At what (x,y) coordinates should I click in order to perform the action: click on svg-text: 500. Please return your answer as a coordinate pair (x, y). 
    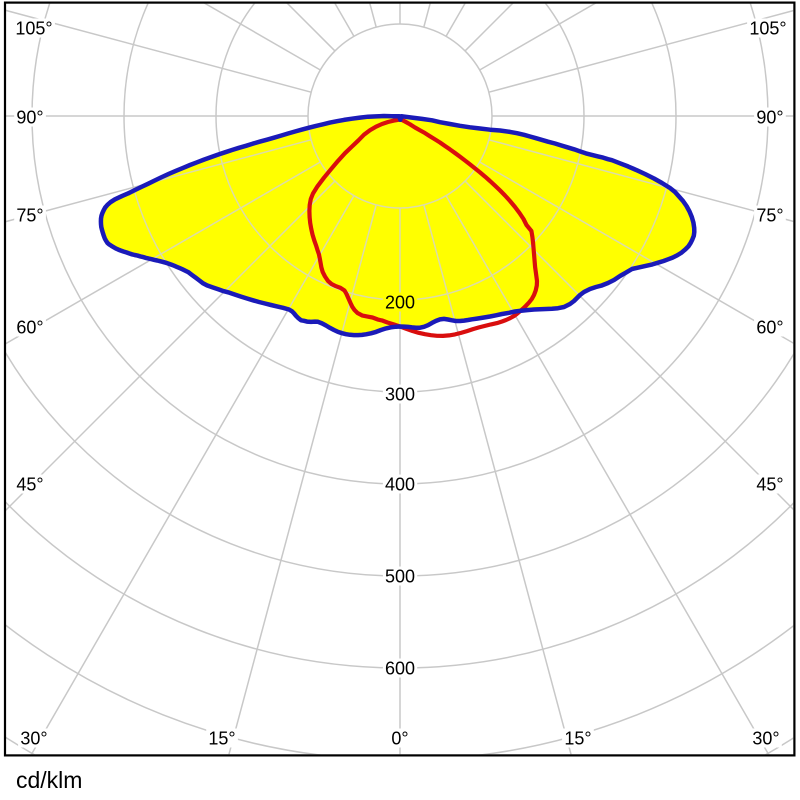
    Looking at the image, I should click on (400, 577).